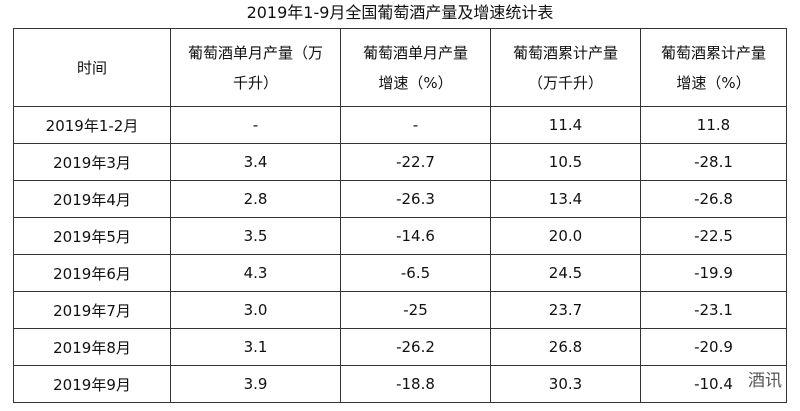  I want to click on header-line: 千升）, so click(255, 82).